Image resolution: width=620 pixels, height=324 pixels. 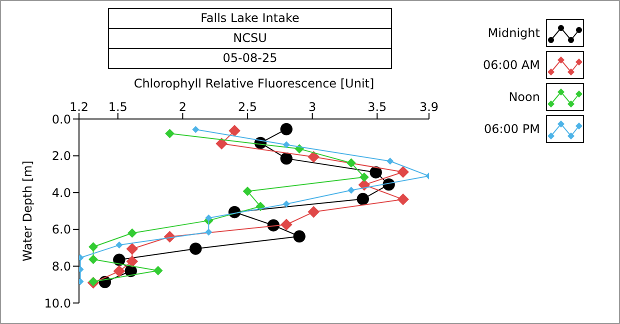 What do you see at coordinates (514, 33) in the screenshot?
I see `legend-label: Midnight` at bounding box center [514, 33].